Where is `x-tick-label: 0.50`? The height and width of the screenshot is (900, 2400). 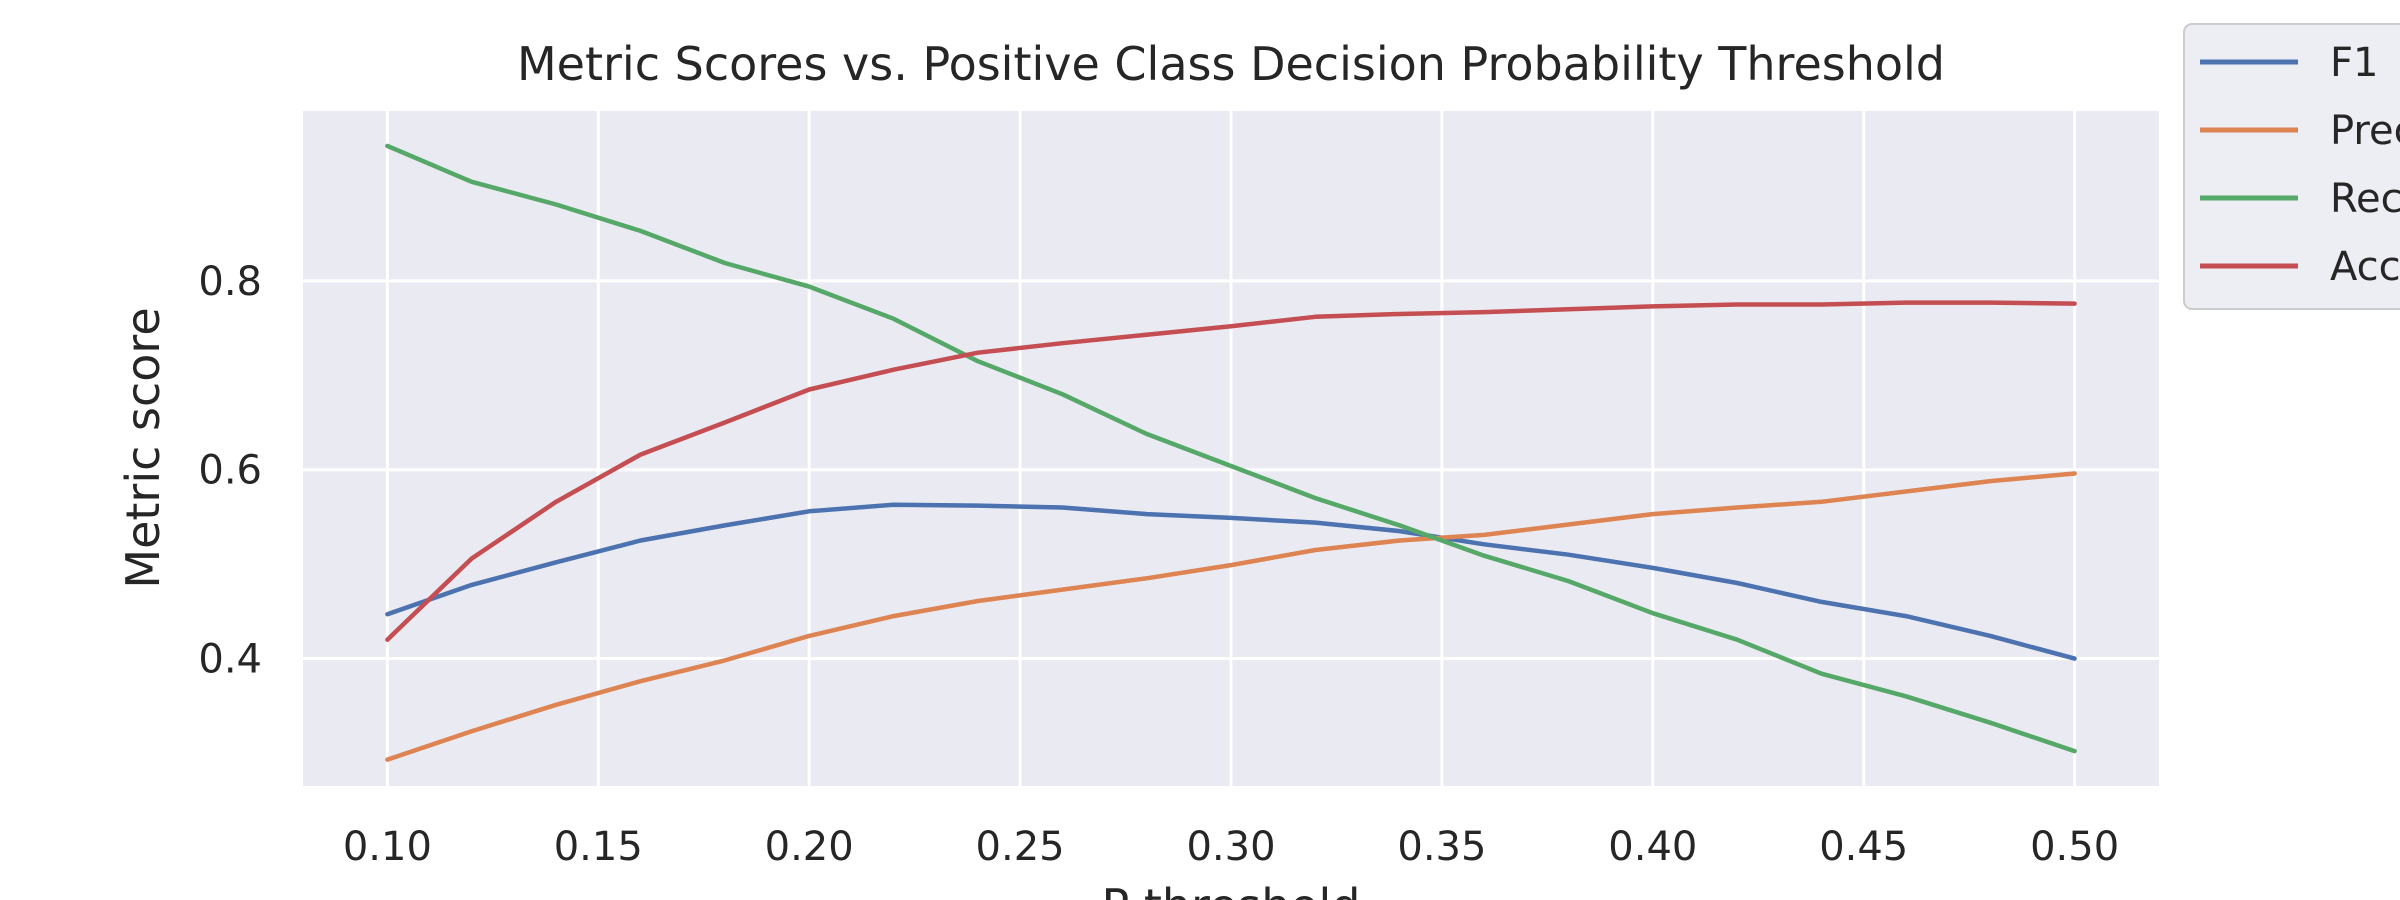 x-tick-label: 0.50 is located at coordinates (2074, 847).